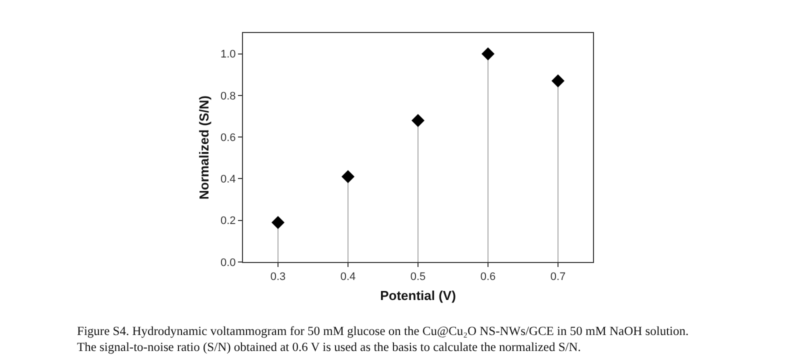  Describe the element at coordinates (228, 221) in the screenshot. I see `y-tick-label: 0.2` at that location.